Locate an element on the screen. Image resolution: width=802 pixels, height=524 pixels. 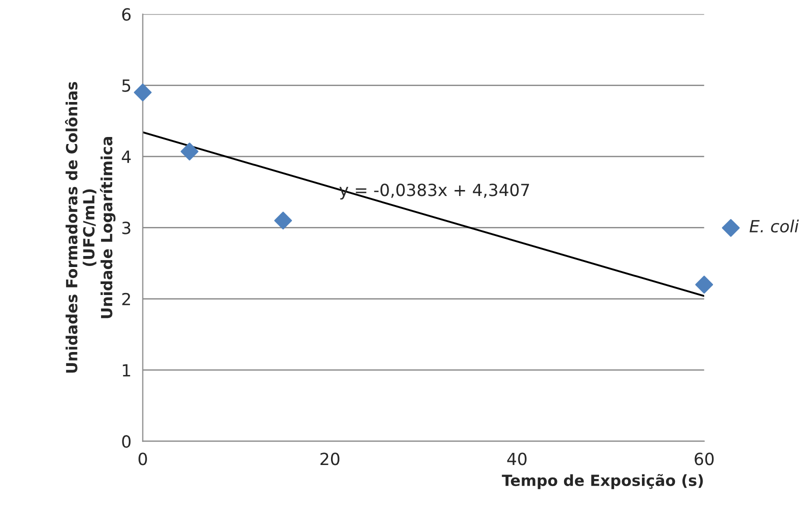
y-tick-label: 3 is located at coordinates (126, 228).